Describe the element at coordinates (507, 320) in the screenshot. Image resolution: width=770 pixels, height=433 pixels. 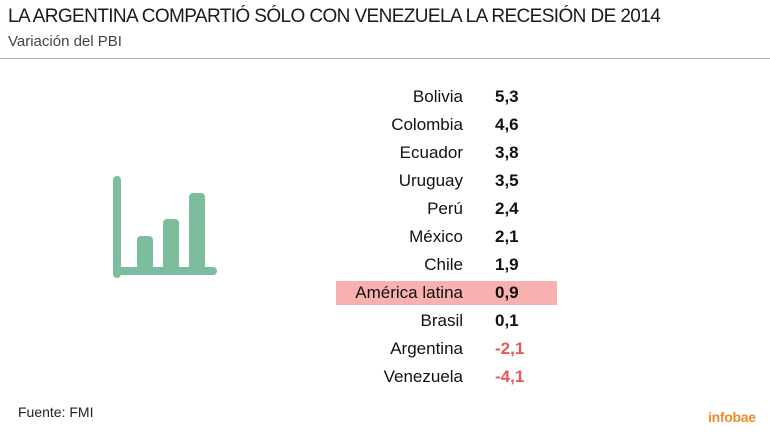
I see `gdp-value: 0,1` at that location.